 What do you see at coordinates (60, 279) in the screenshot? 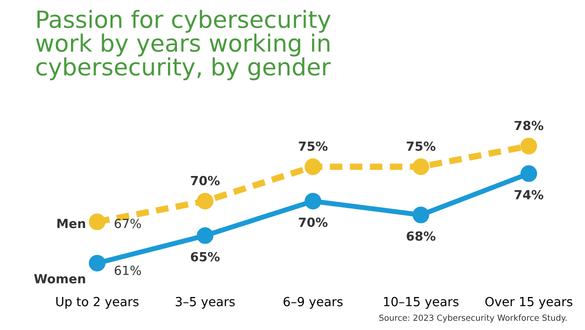
I see `series-label: Women` at bounding box center [60, 279].